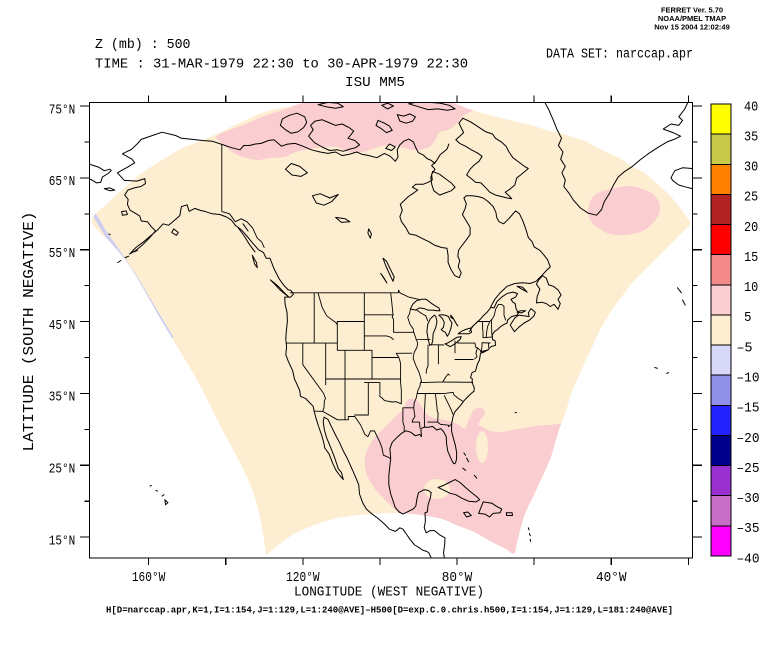 The height and width of the screenshot is (662, 768). What do you see at coordinates (751, 168) in the screenshot?
I see `svg-text: 30` at bounding box center [751, 168].